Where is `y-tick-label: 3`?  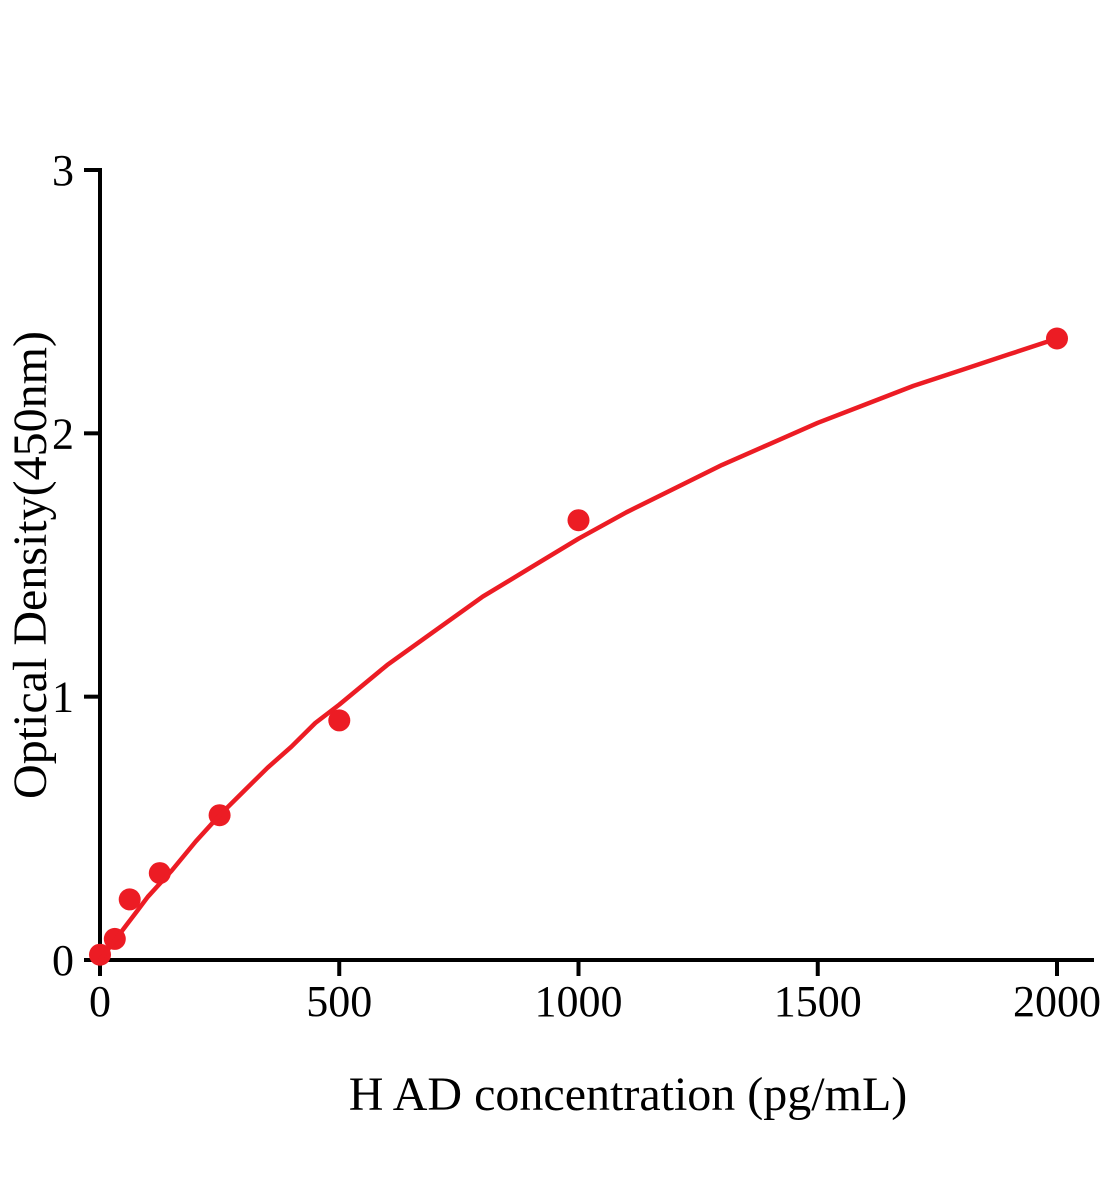 y-tick-label: 3 is located at coordinates (63, 170).